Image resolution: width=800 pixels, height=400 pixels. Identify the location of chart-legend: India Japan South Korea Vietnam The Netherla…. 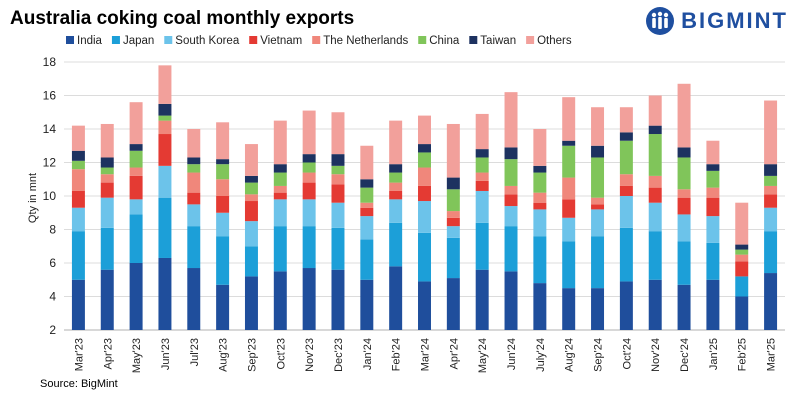
(319, 41).